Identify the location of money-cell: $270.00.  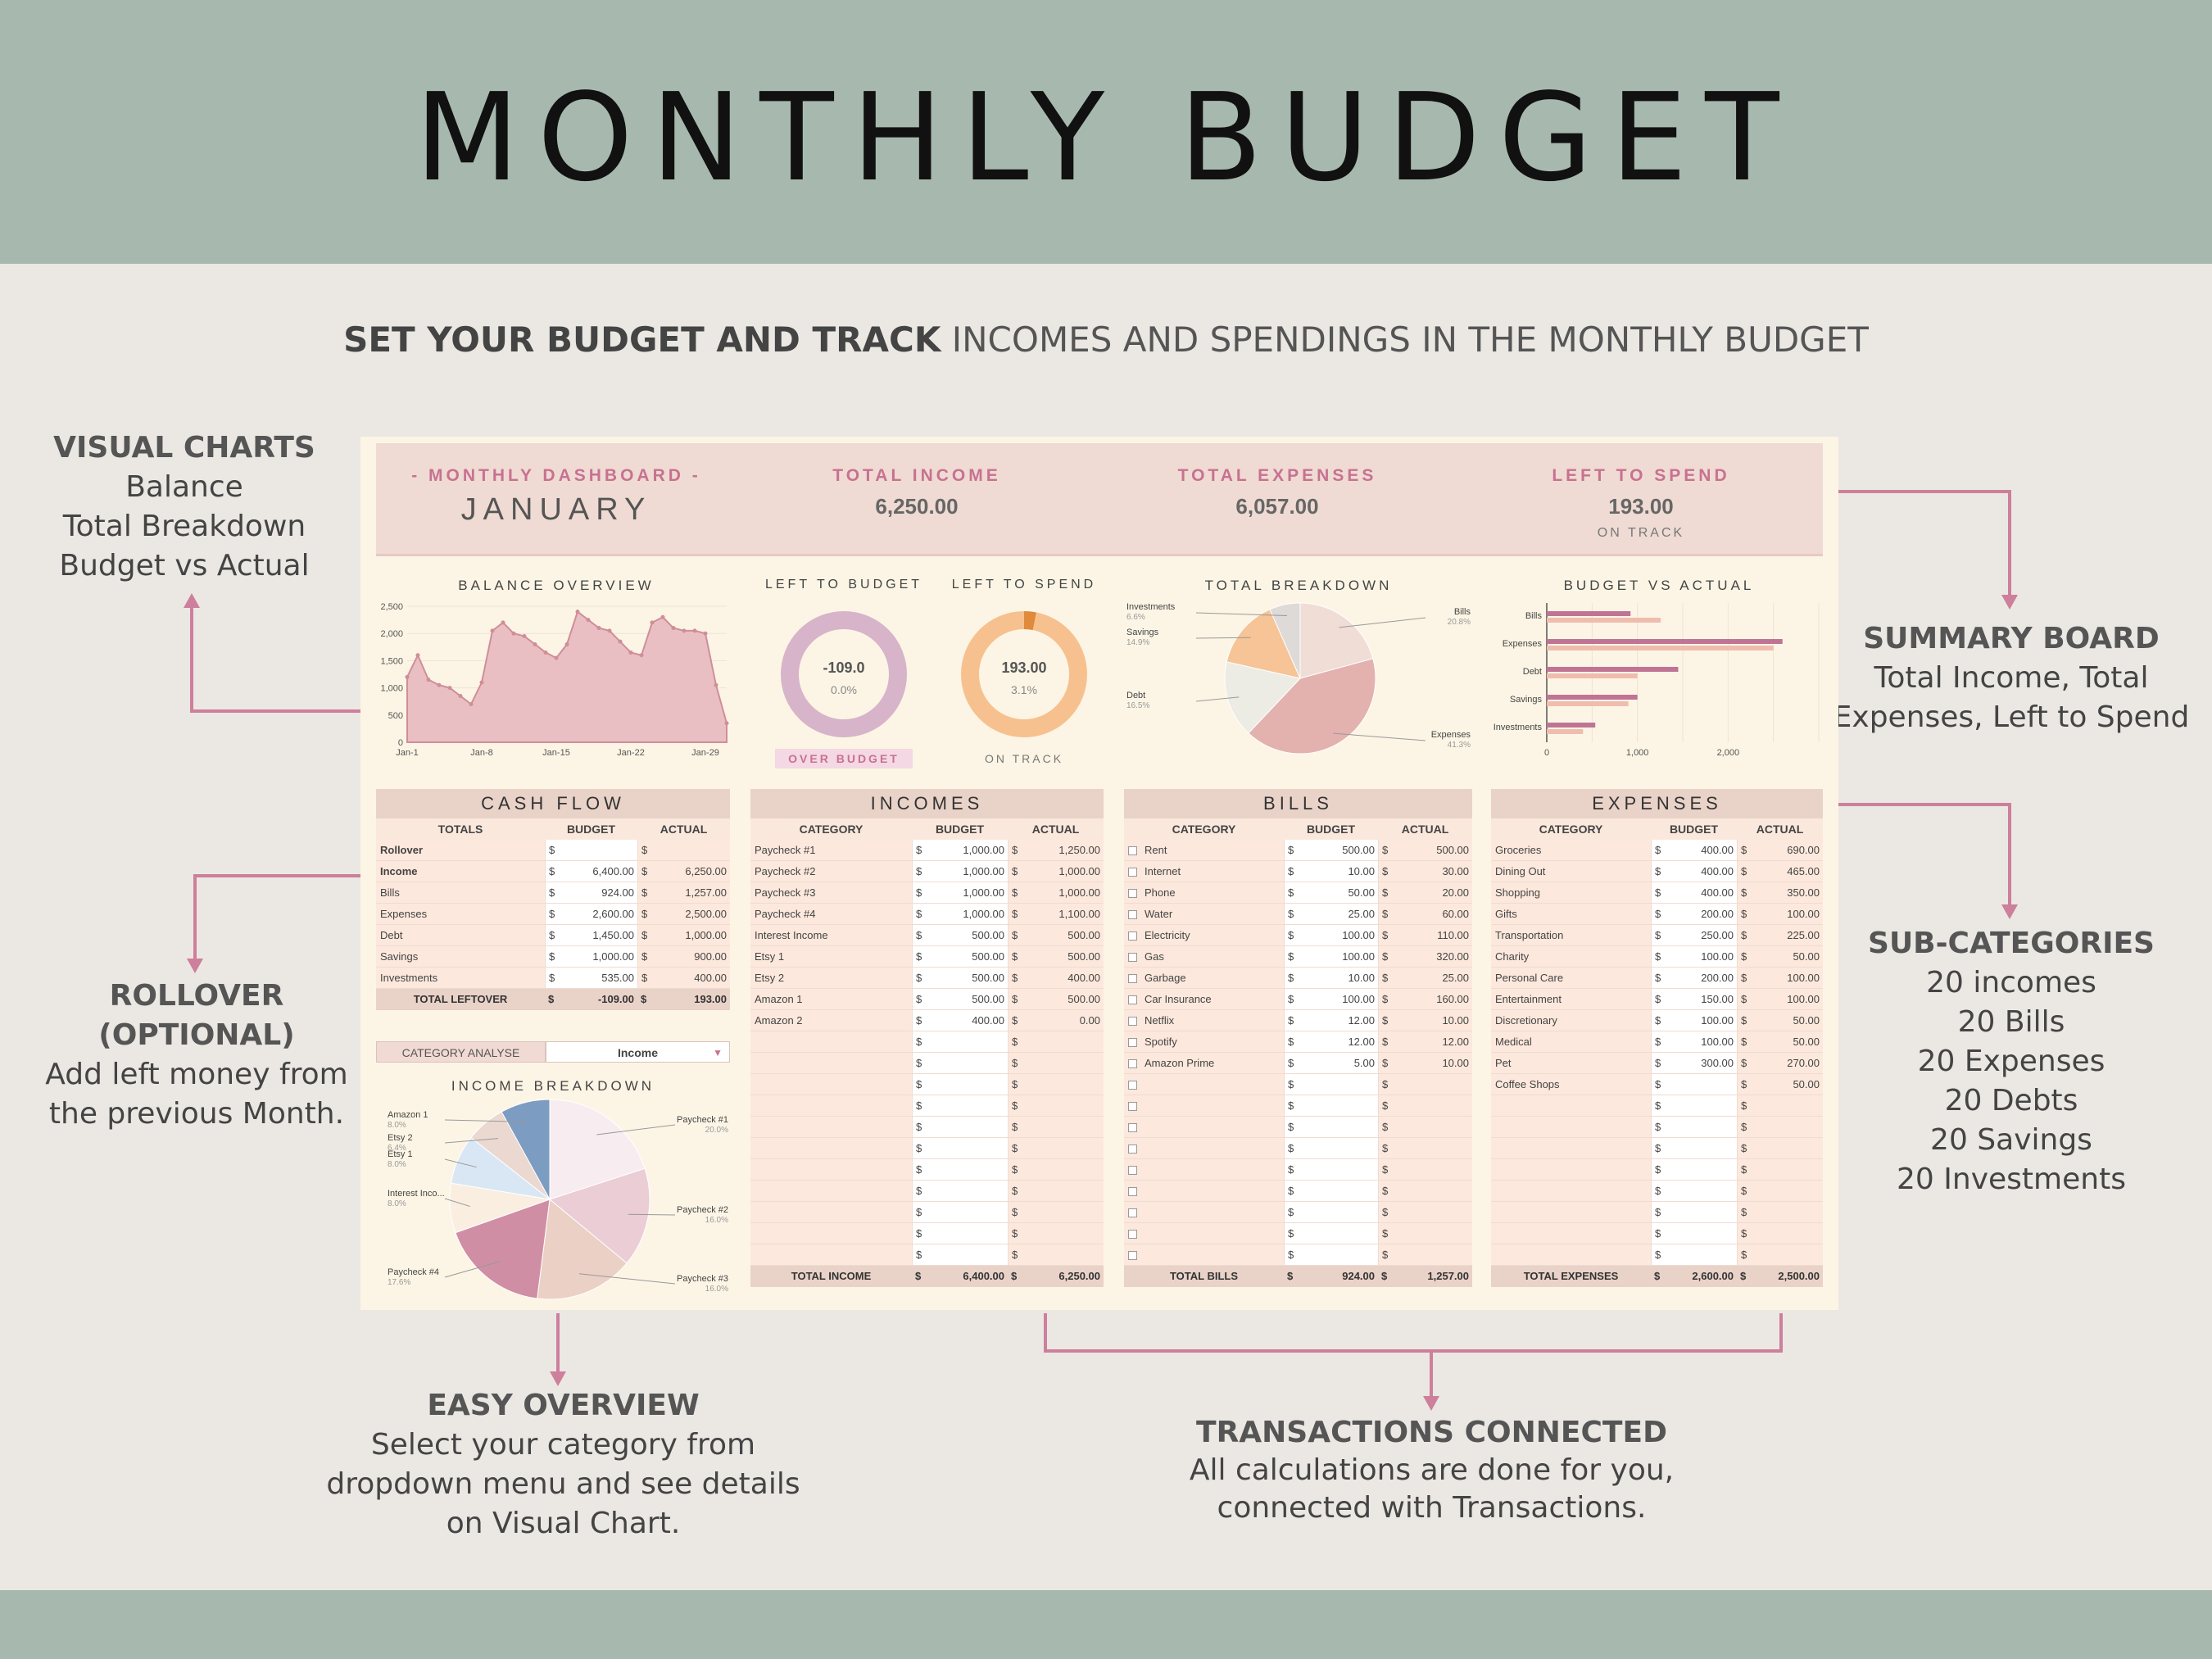
(1780, 1063).